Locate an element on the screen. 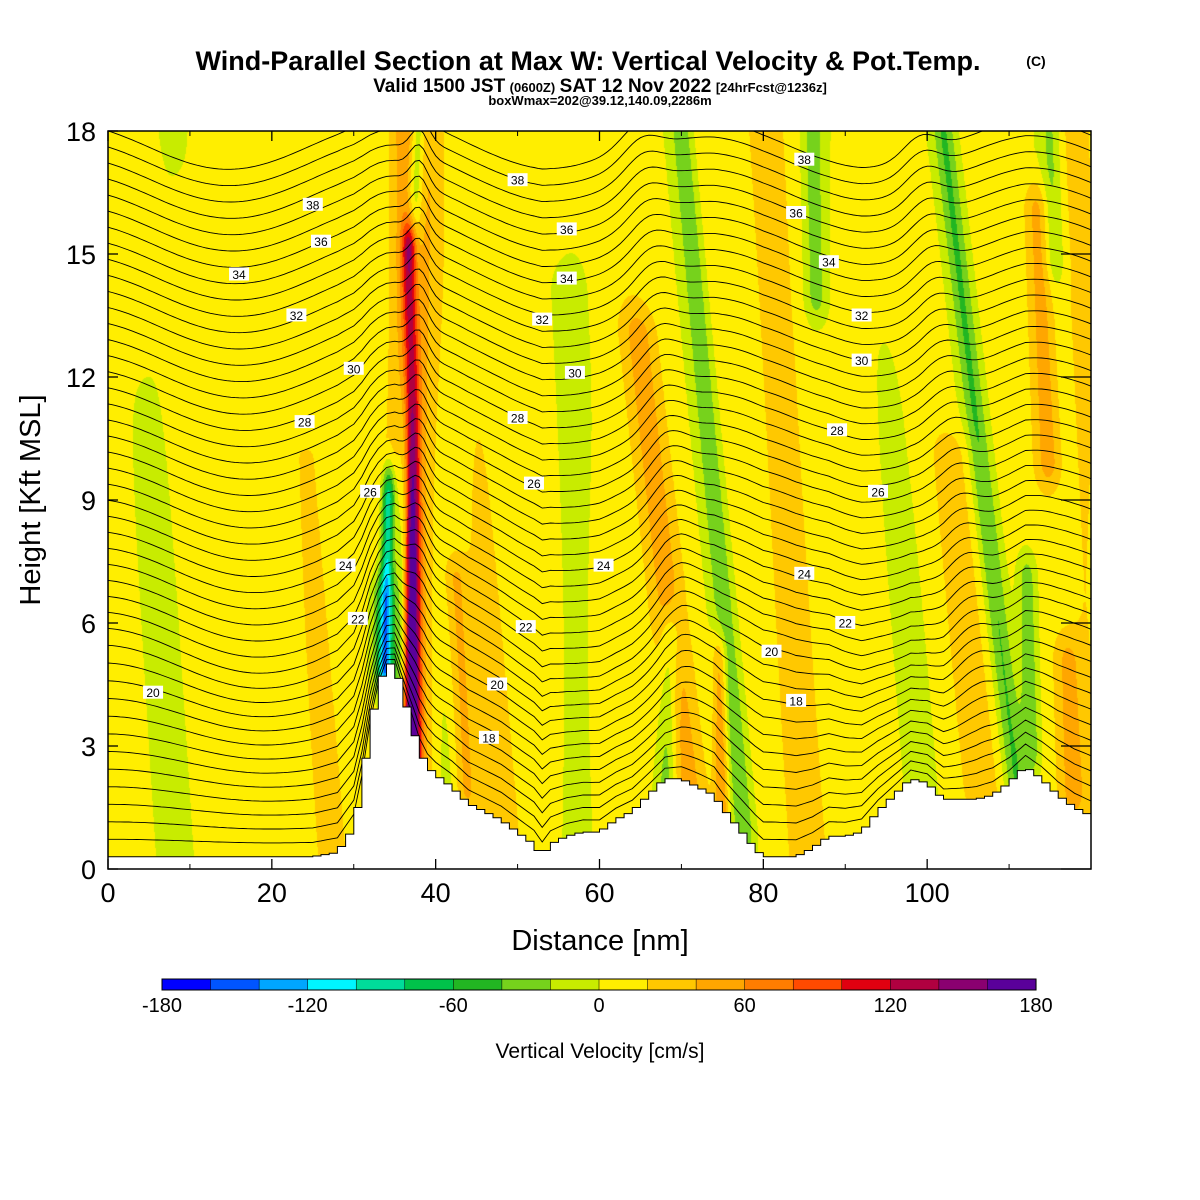 The height and width of the screenshot is (1200, 1200). colorbar-tick-label: -120 is located at coordinates (308, 1006).